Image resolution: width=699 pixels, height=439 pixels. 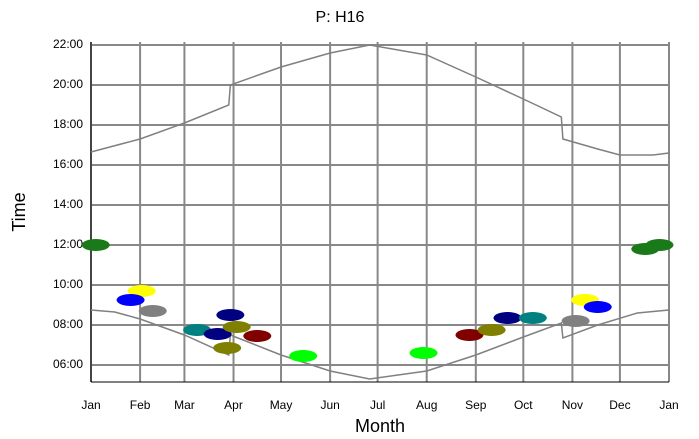 What do you see at coordinates (19, 211) in the screenshot?
I see `y-axis-label: Time` at bounding box center [19, 211].